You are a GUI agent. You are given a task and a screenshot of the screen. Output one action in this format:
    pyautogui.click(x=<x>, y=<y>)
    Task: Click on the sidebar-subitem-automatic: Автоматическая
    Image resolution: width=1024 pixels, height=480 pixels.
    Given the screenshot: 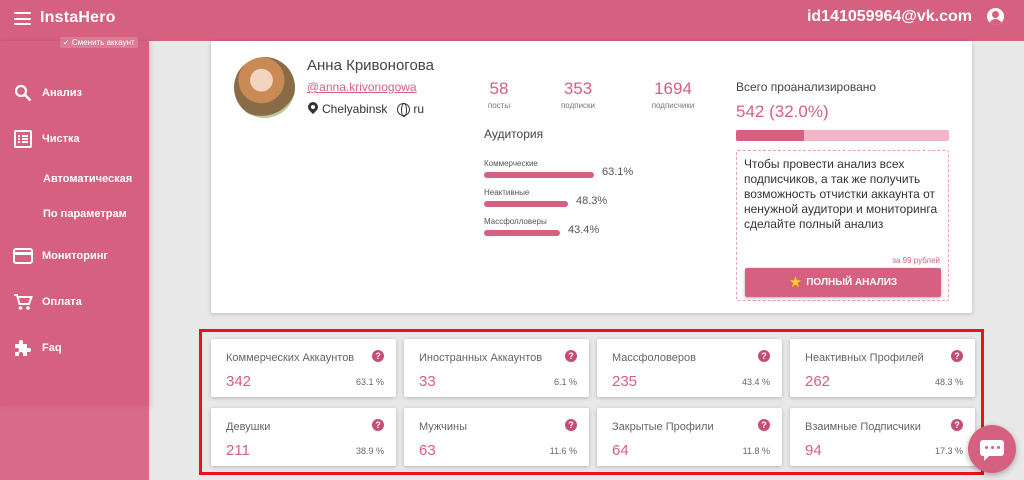 What is the action you would take?
    pyautogui.click(x=88, y=179)
    